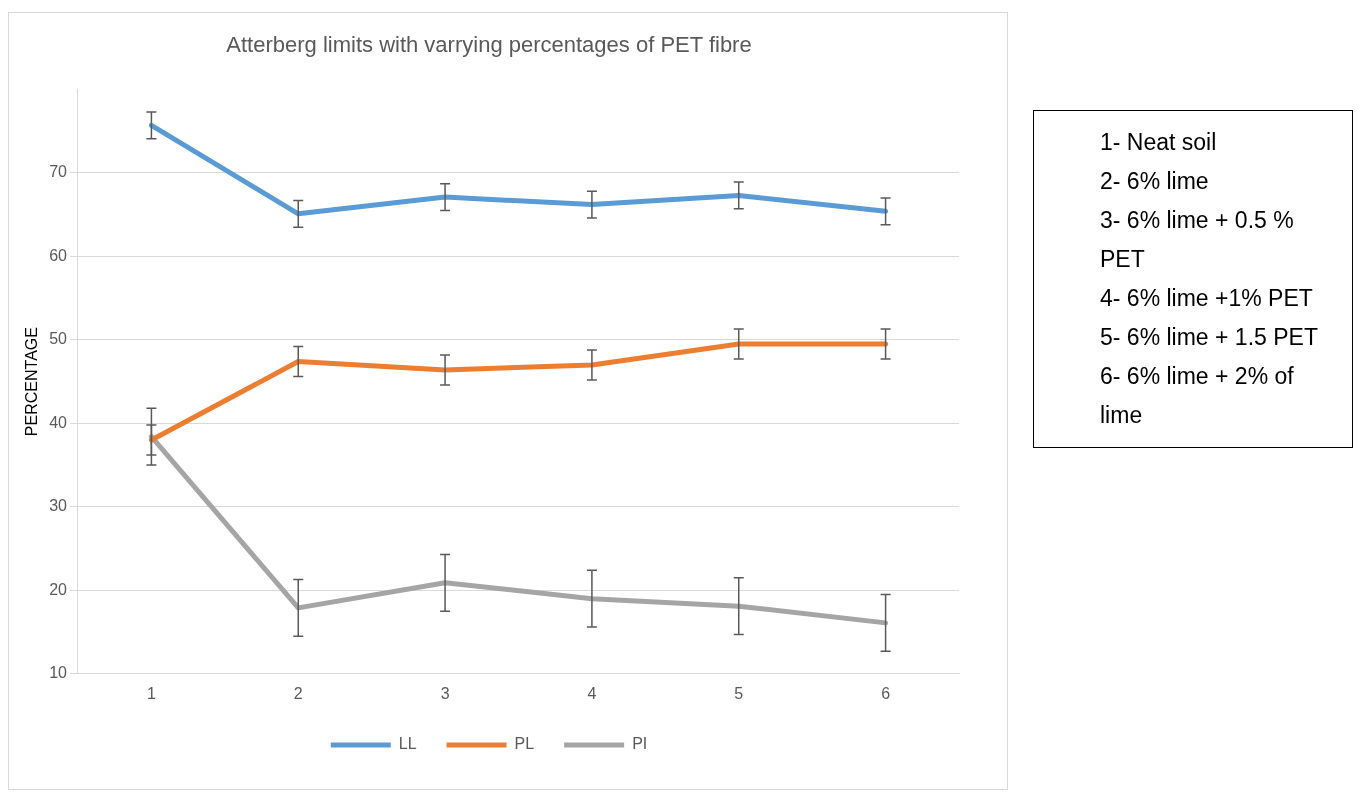 The height and width of the screenshot is (793, 1370). I want to click on x-tick-label: 6, so click(886, 693).